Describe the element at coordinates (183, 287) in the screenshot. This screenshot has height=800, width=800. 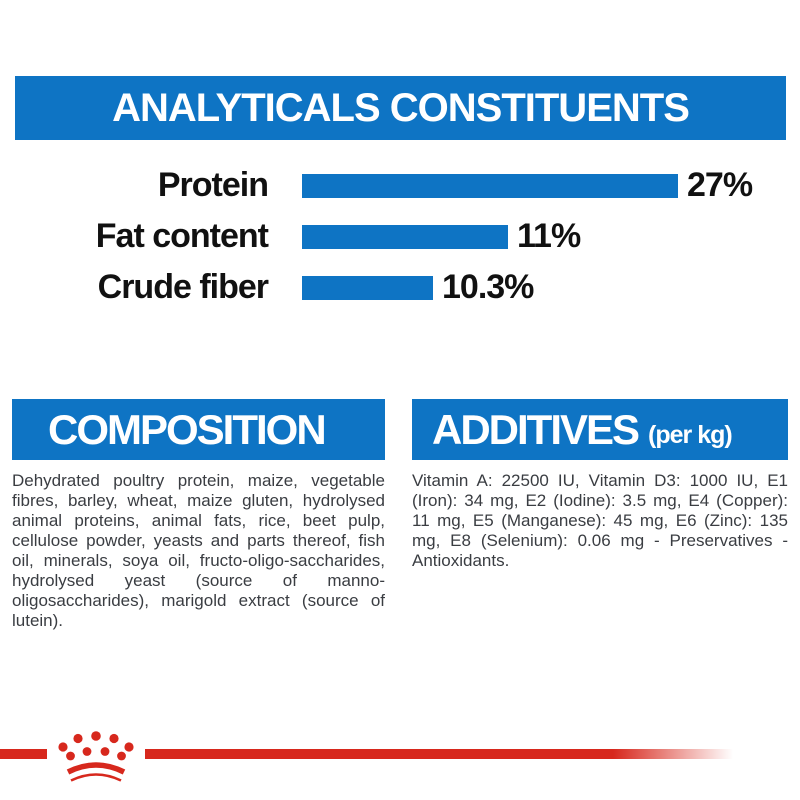
I see `chart-category-label: Crude fiber` at that location.